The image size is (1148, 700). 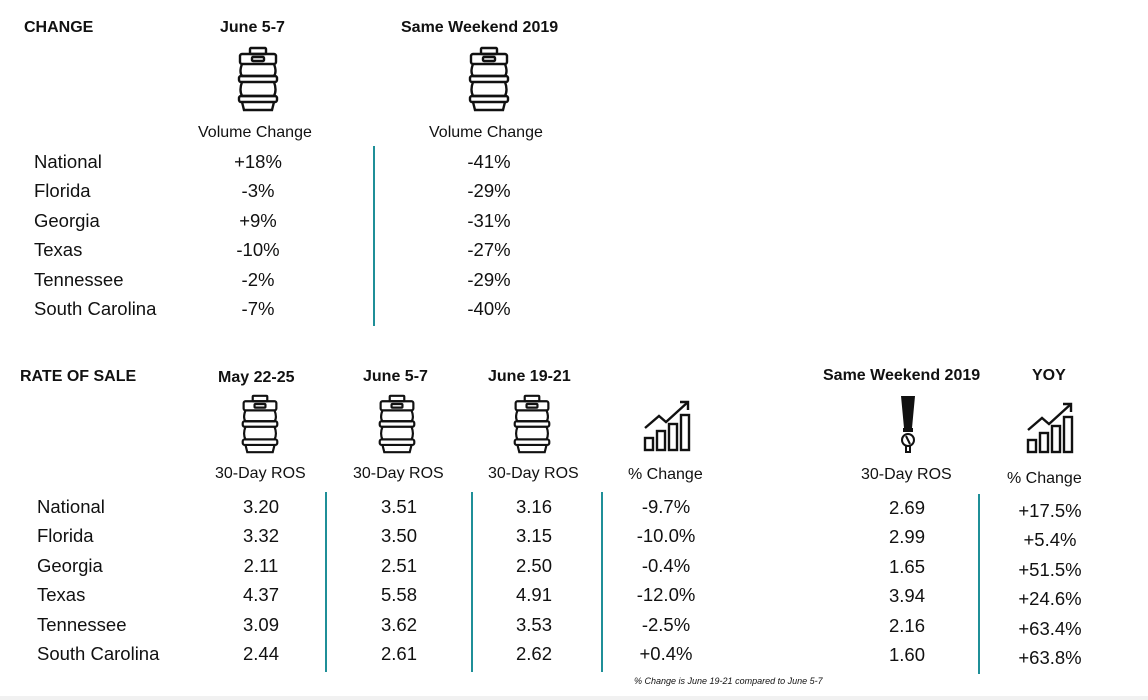 I want to click on ros-value-cell: 3.53, so click(x=533, y=624).